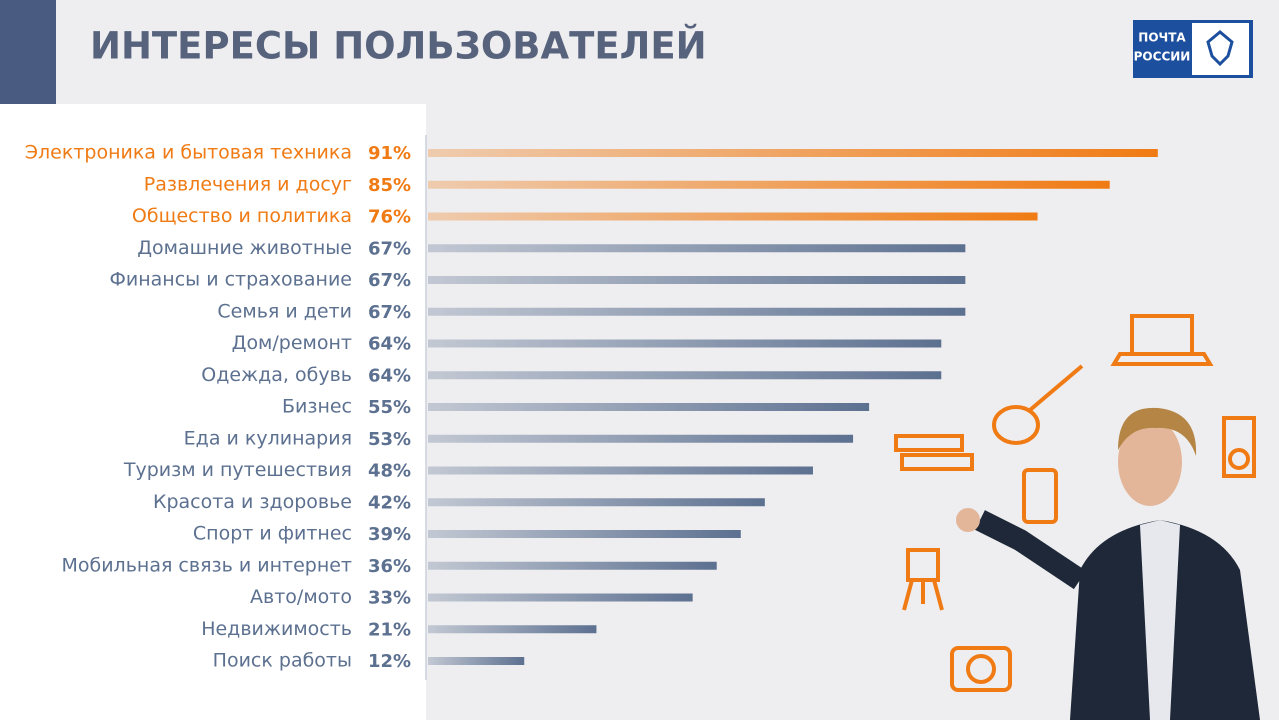 The image size is (1279, 720). Describe the element at coordinates (252, 502) in the screenshot. I see `category-label: Красота и здоровье` at that location.